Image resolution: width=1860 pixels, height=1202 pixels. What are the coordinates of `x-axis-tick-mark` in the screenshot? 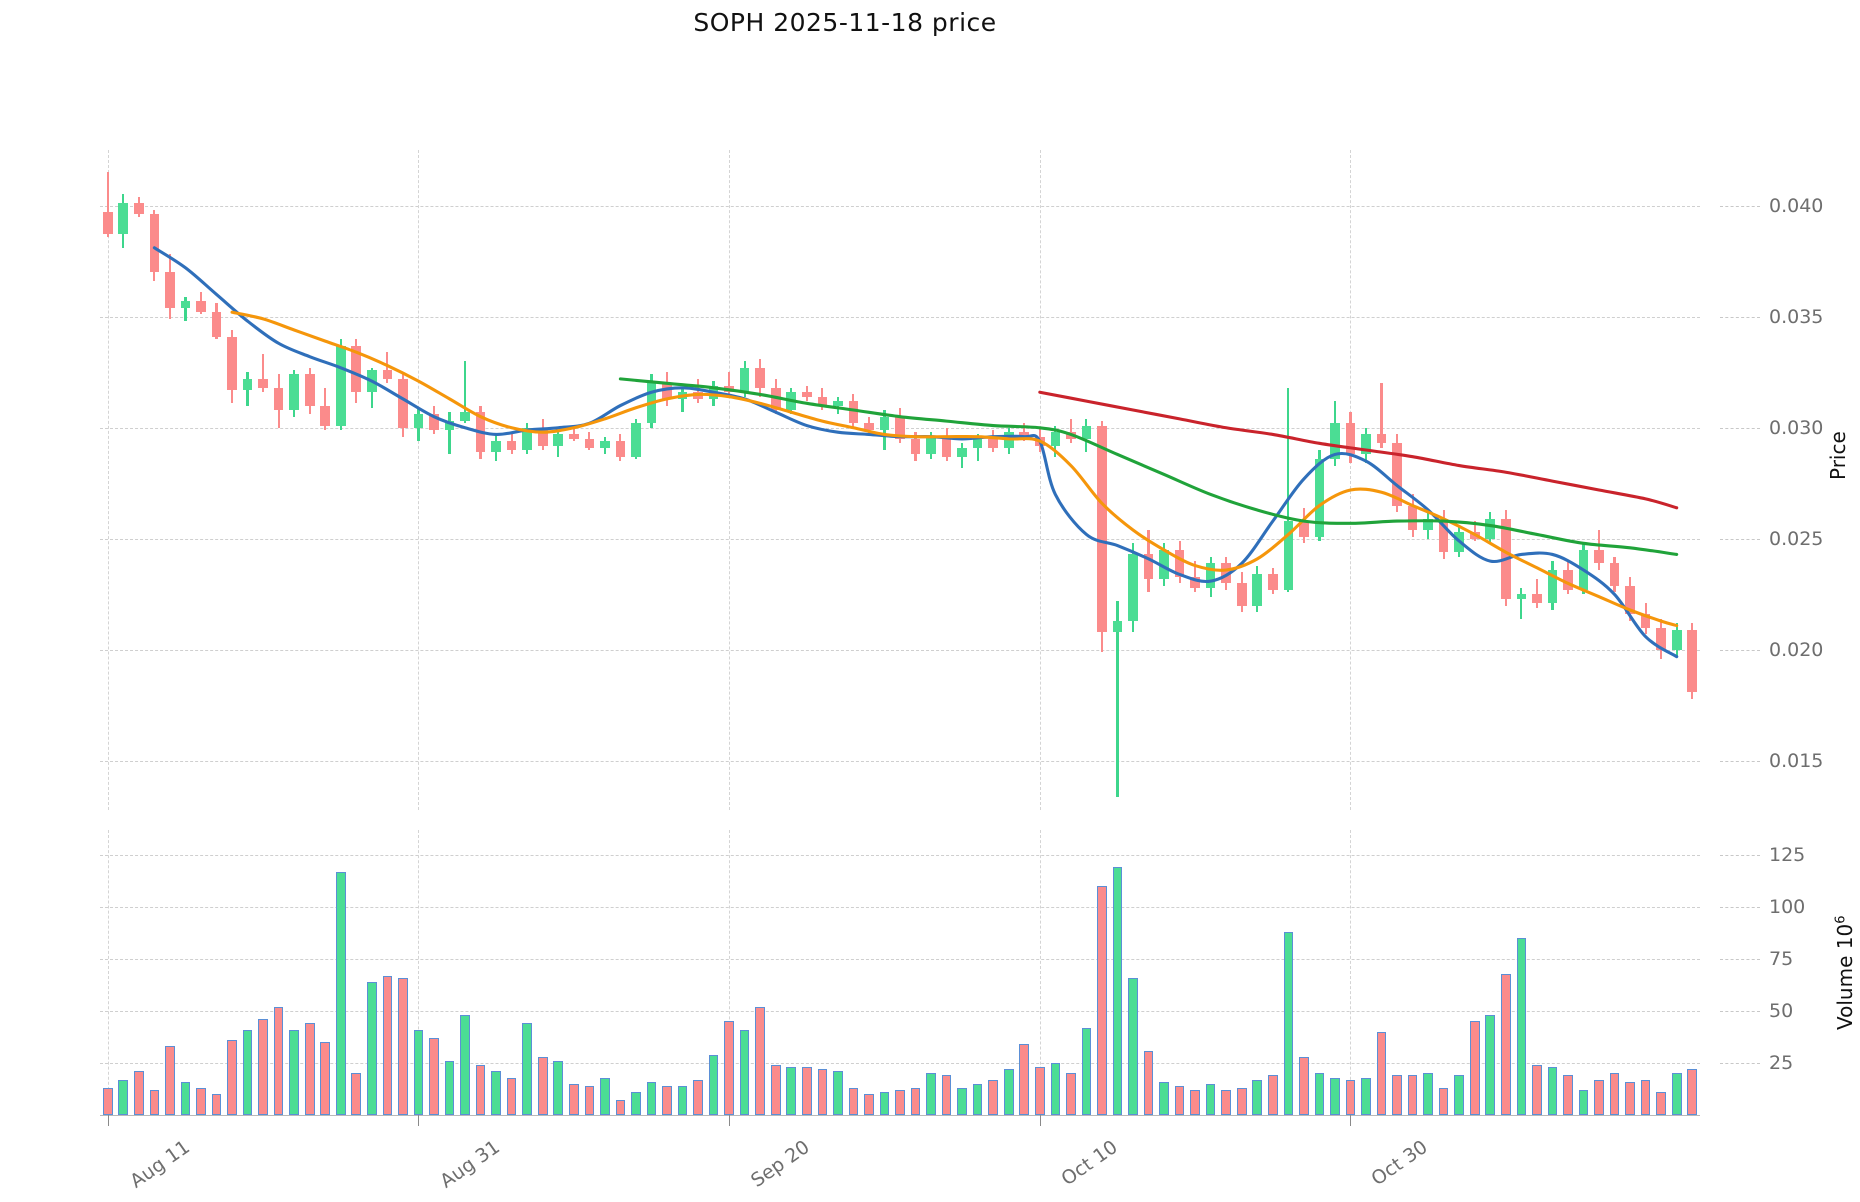 It's located at (419, 1120).